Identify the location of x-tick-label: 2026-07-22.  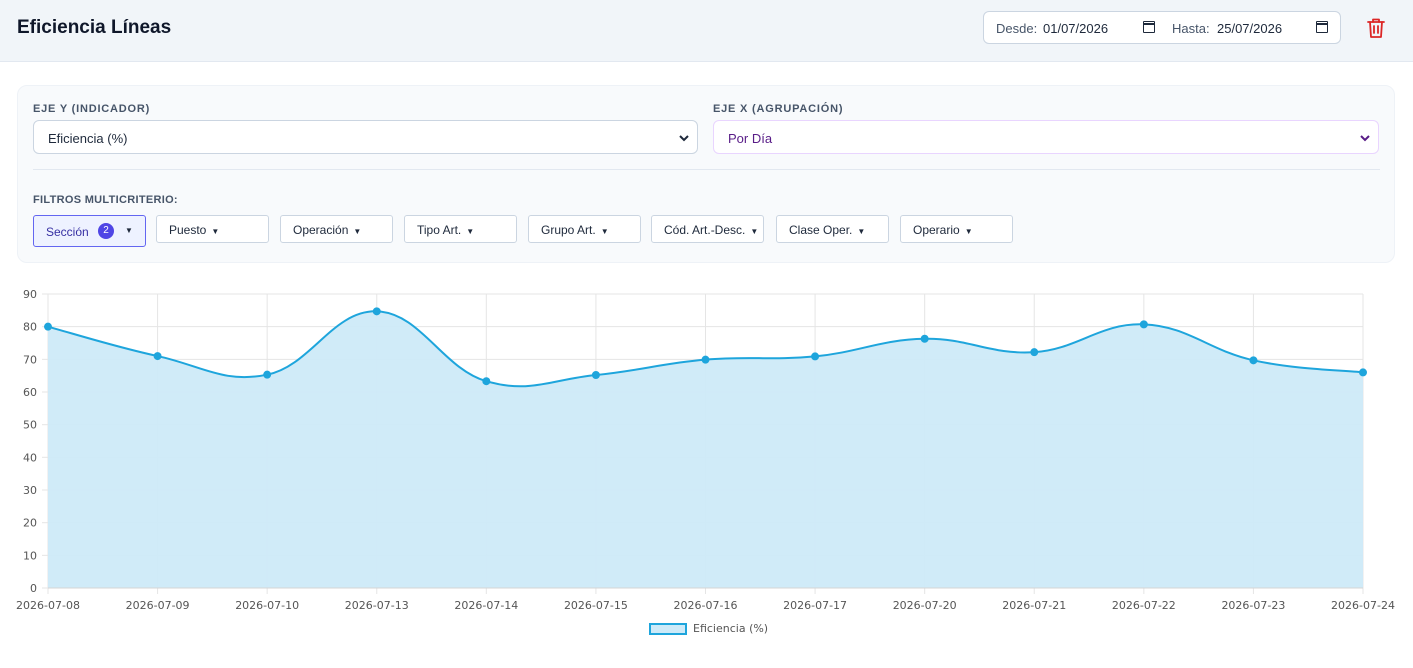
(1144, 605).